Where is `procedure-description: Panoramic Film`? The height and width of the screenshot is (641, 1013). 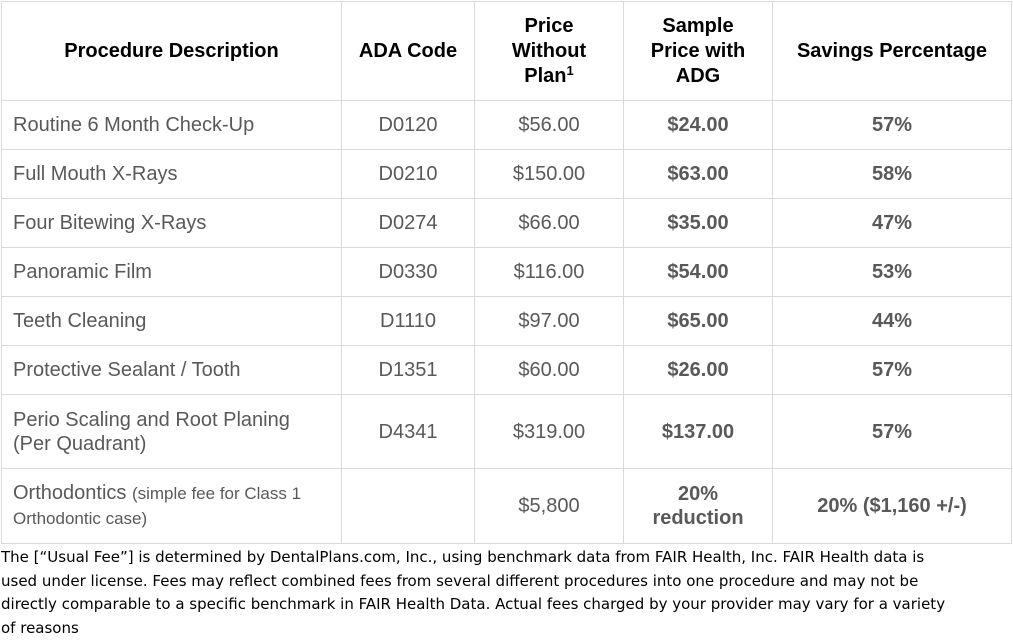
procedure-description: Panoramic Film is located at coordinates (171, 272).